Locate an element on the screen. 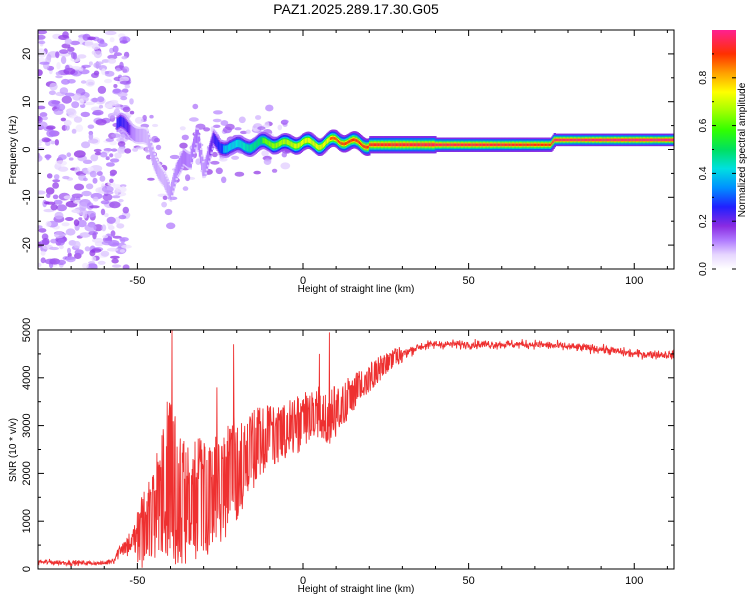  spectrogram-xtick-label: 0 is located at coordinates (303, 281).